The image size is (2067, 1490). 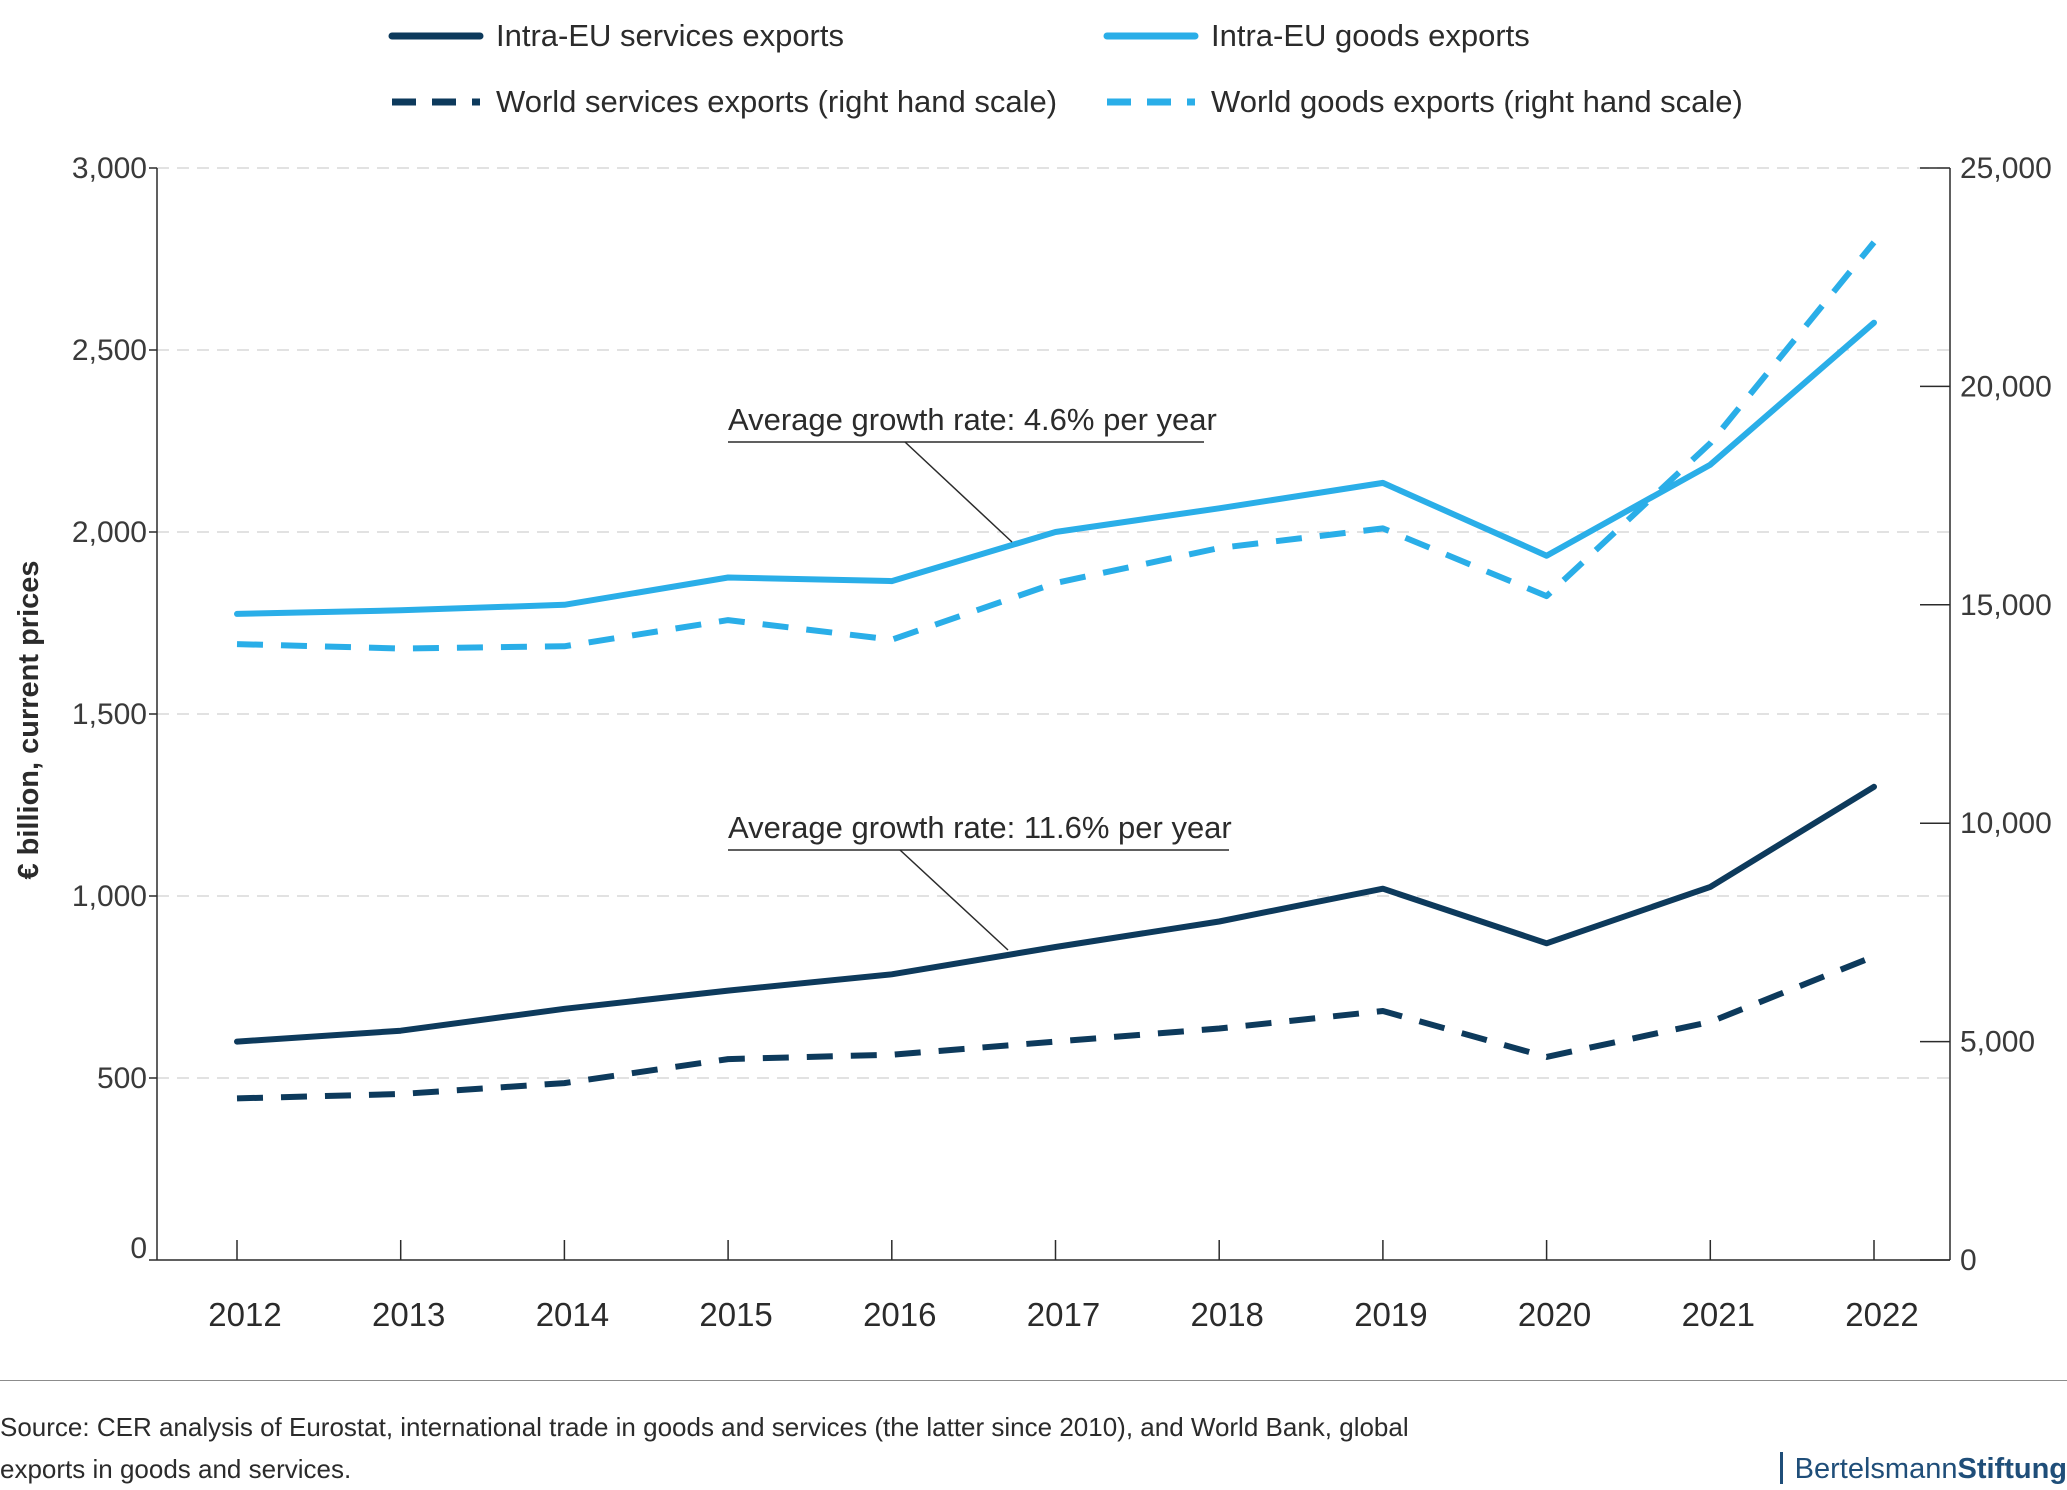 What do you see at coordinates (735, 1314) in the screenshot?
I see `x-tick-label-2015: 2015` at bounding box center [735, 1314].